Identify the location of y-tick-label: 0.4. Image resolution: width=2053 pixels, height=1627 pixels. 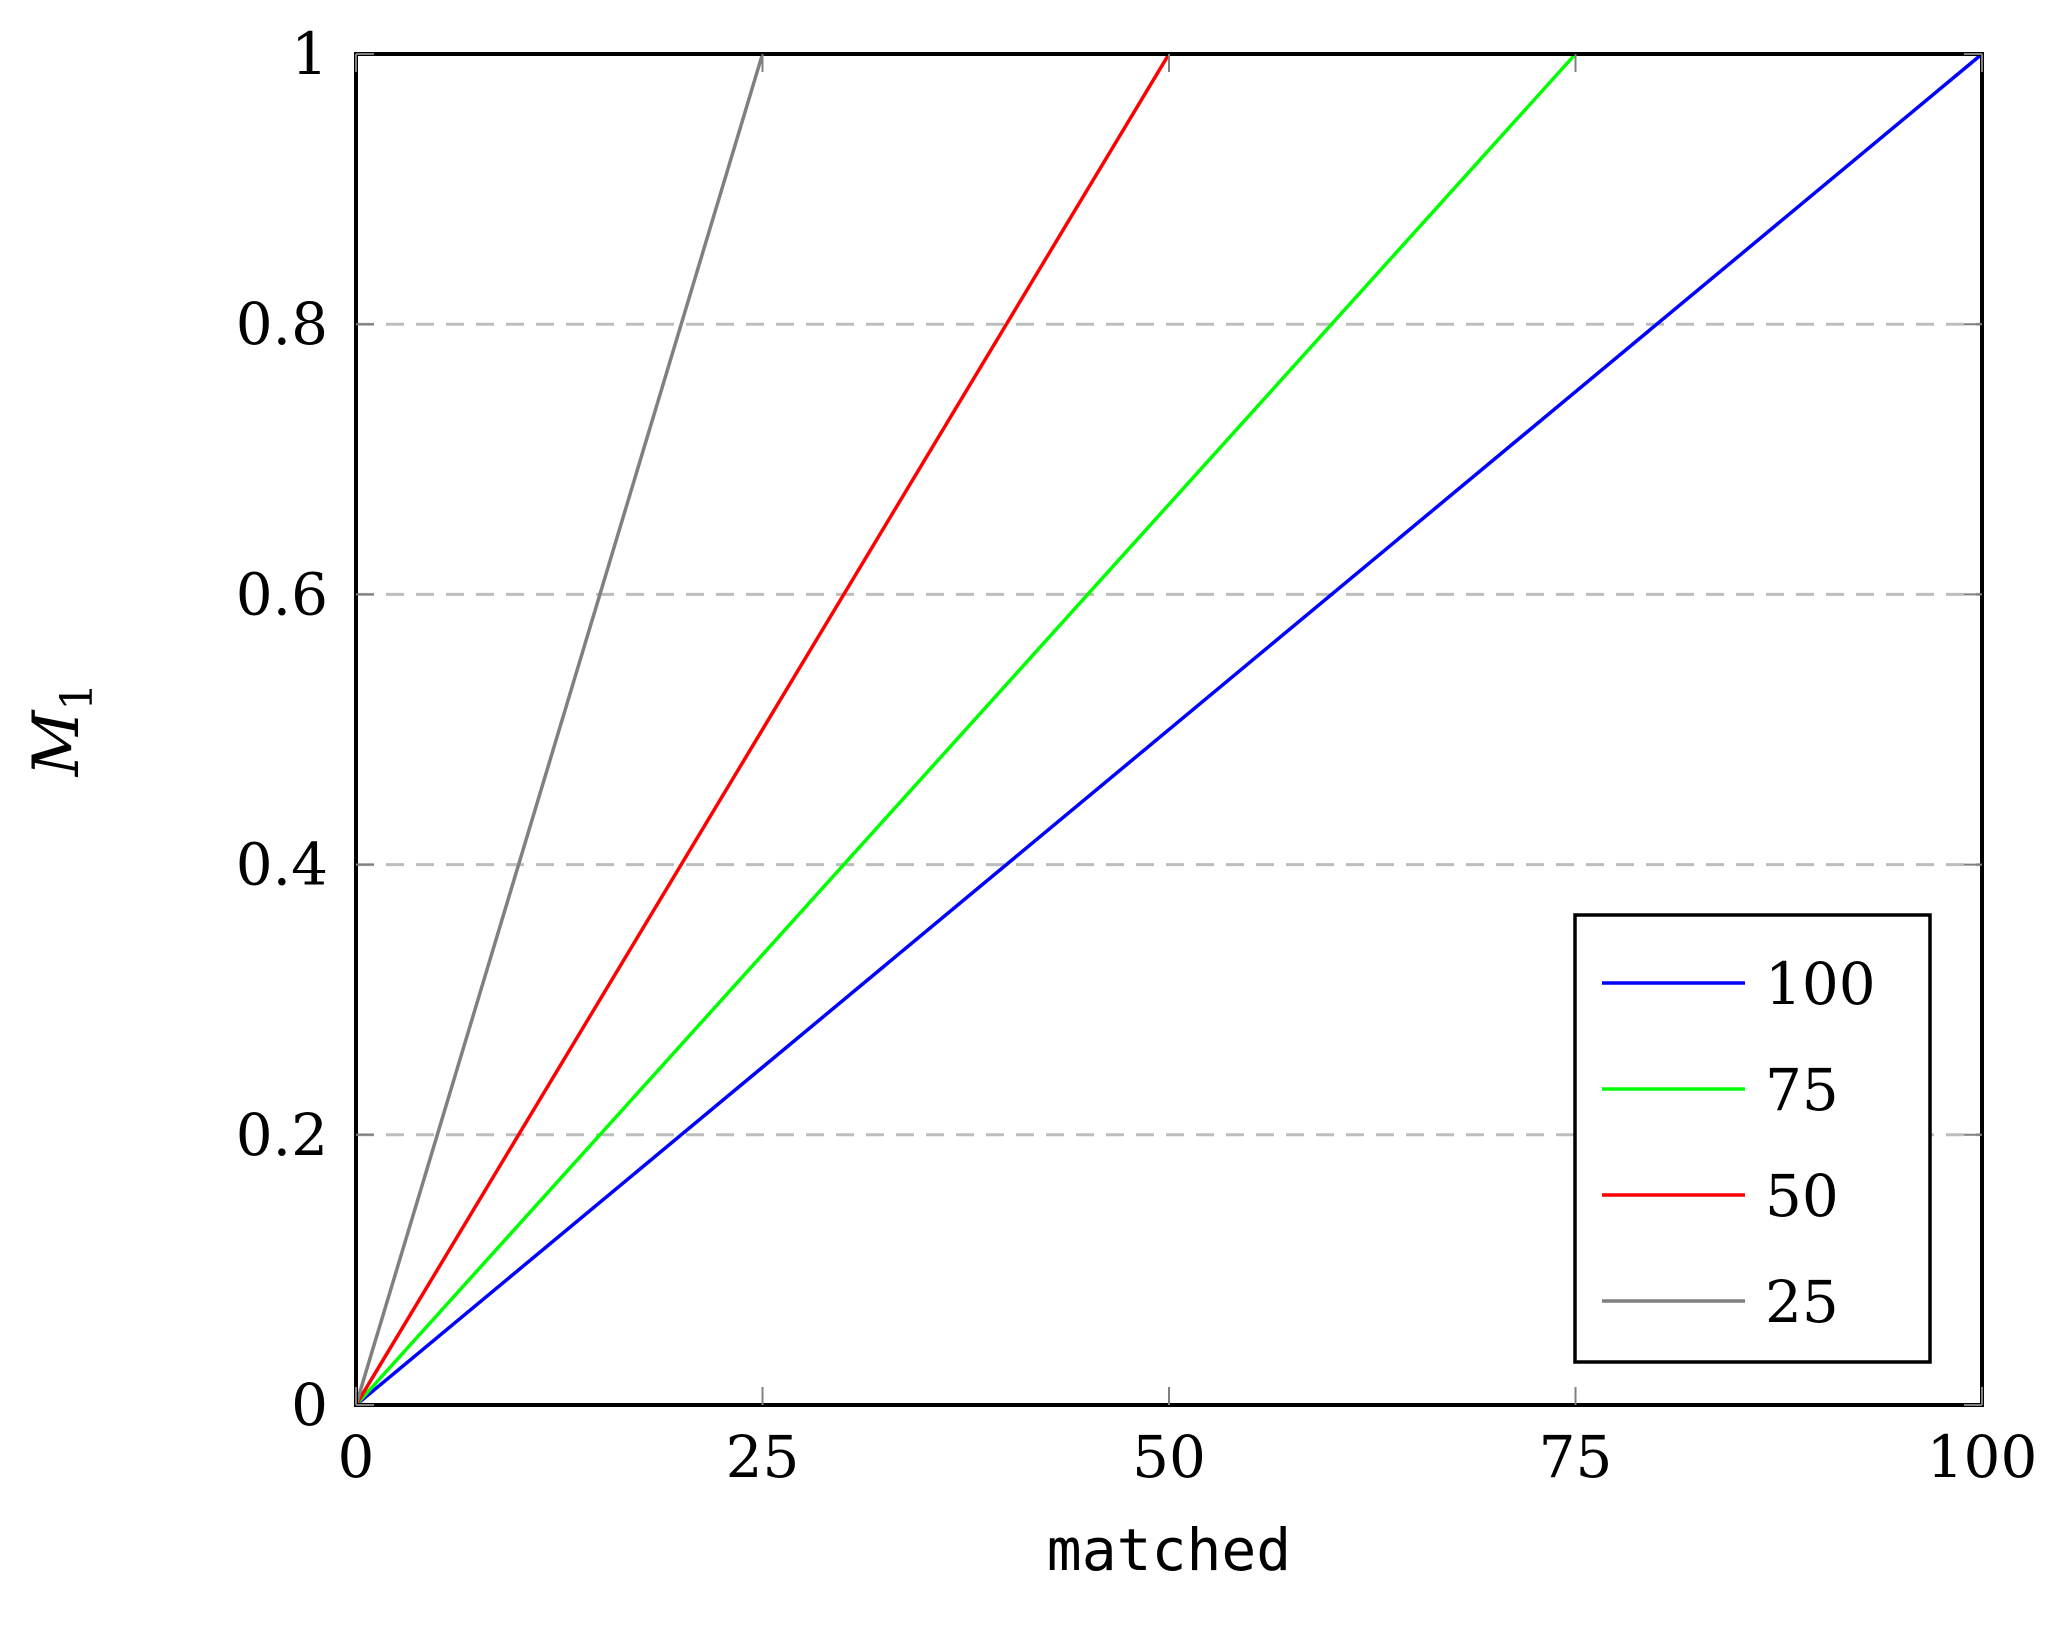
(282, 865).